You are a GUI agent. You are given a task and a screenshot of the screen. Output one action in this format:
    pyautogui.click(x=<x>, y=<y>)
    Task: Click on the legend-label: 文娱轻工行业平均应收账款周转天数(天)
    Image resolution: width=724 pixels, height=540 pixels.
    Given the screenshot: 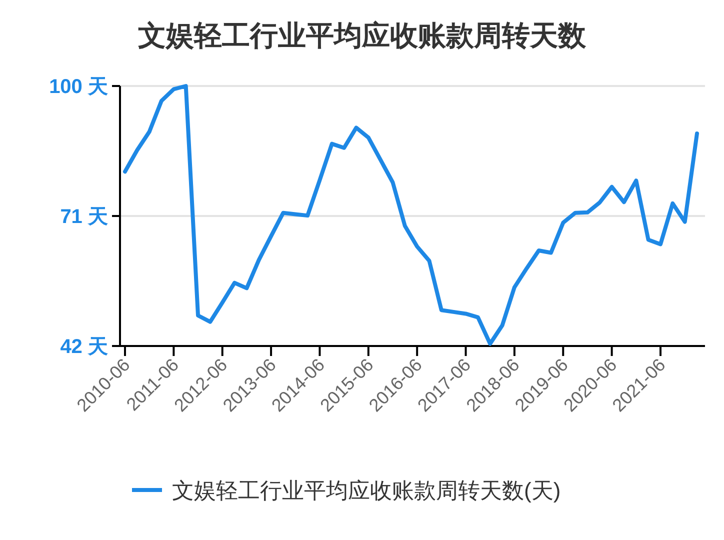 What is the action you would take?
    pyautogui.click(x=366, y=490)
    